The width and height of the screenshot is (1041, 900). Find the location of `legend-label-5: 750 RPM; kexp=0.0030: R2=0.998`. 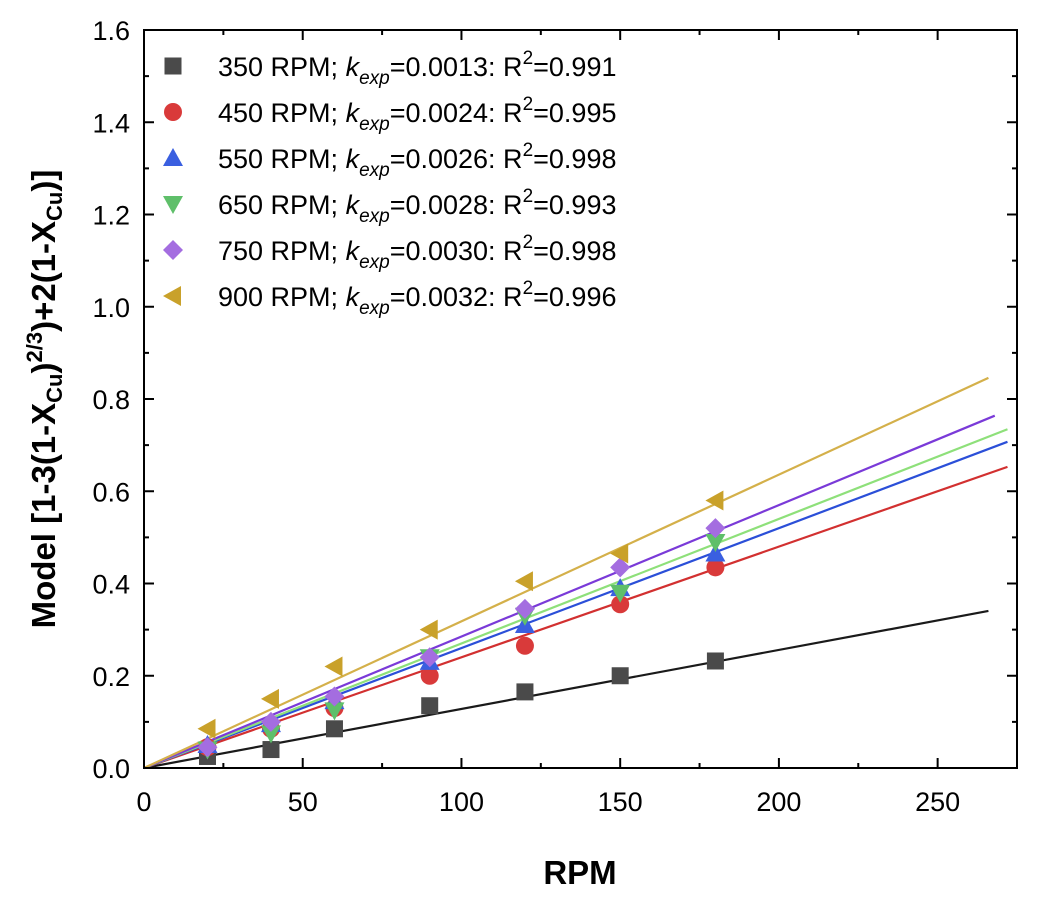

legend-label-5: 750 RPM; kexp=0.0030: R2=0.998 is located at coordinates (417, 252).